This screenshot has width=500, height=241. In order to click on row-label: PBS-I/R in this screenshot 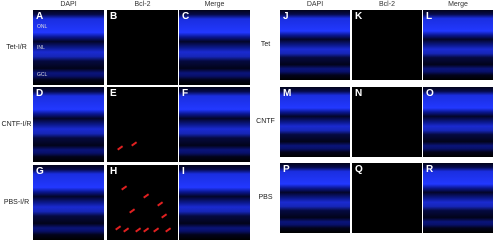, I will do `click(16, 202)`.